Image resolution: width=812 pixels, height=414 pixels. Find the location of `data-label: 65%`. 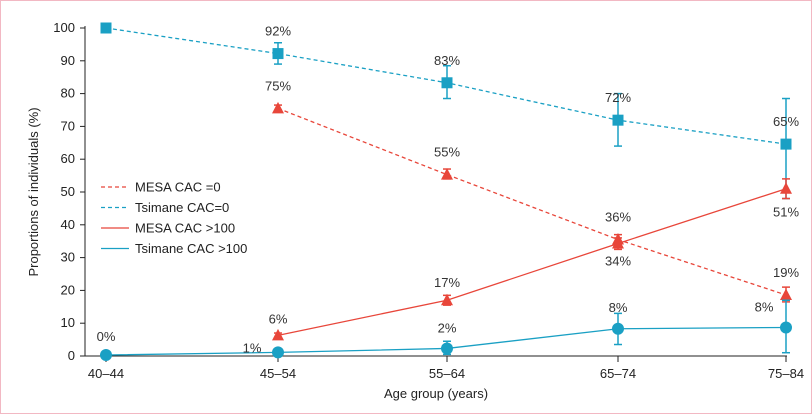

data-label: 65% is located at coordinates (786, 121).